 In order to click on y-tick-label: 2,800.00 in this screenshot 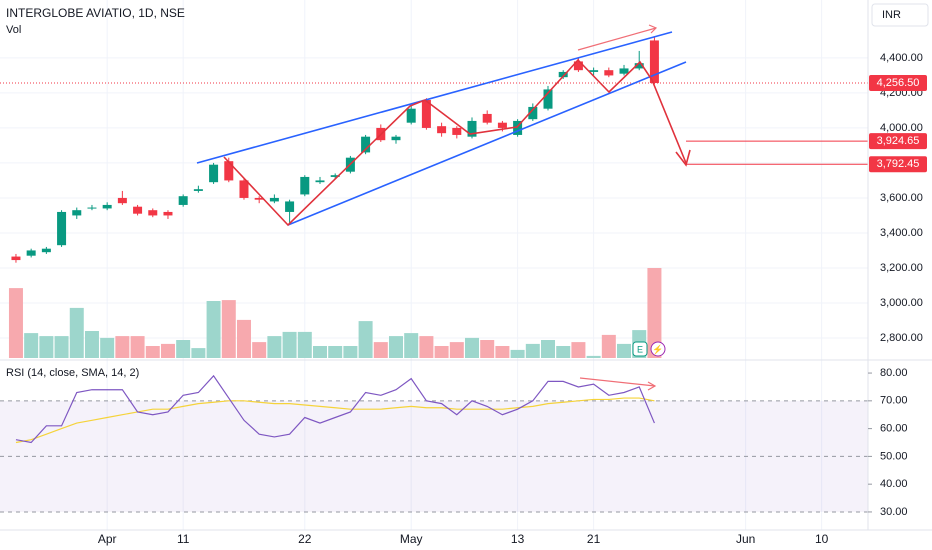, I will do `click(901, 338)`.